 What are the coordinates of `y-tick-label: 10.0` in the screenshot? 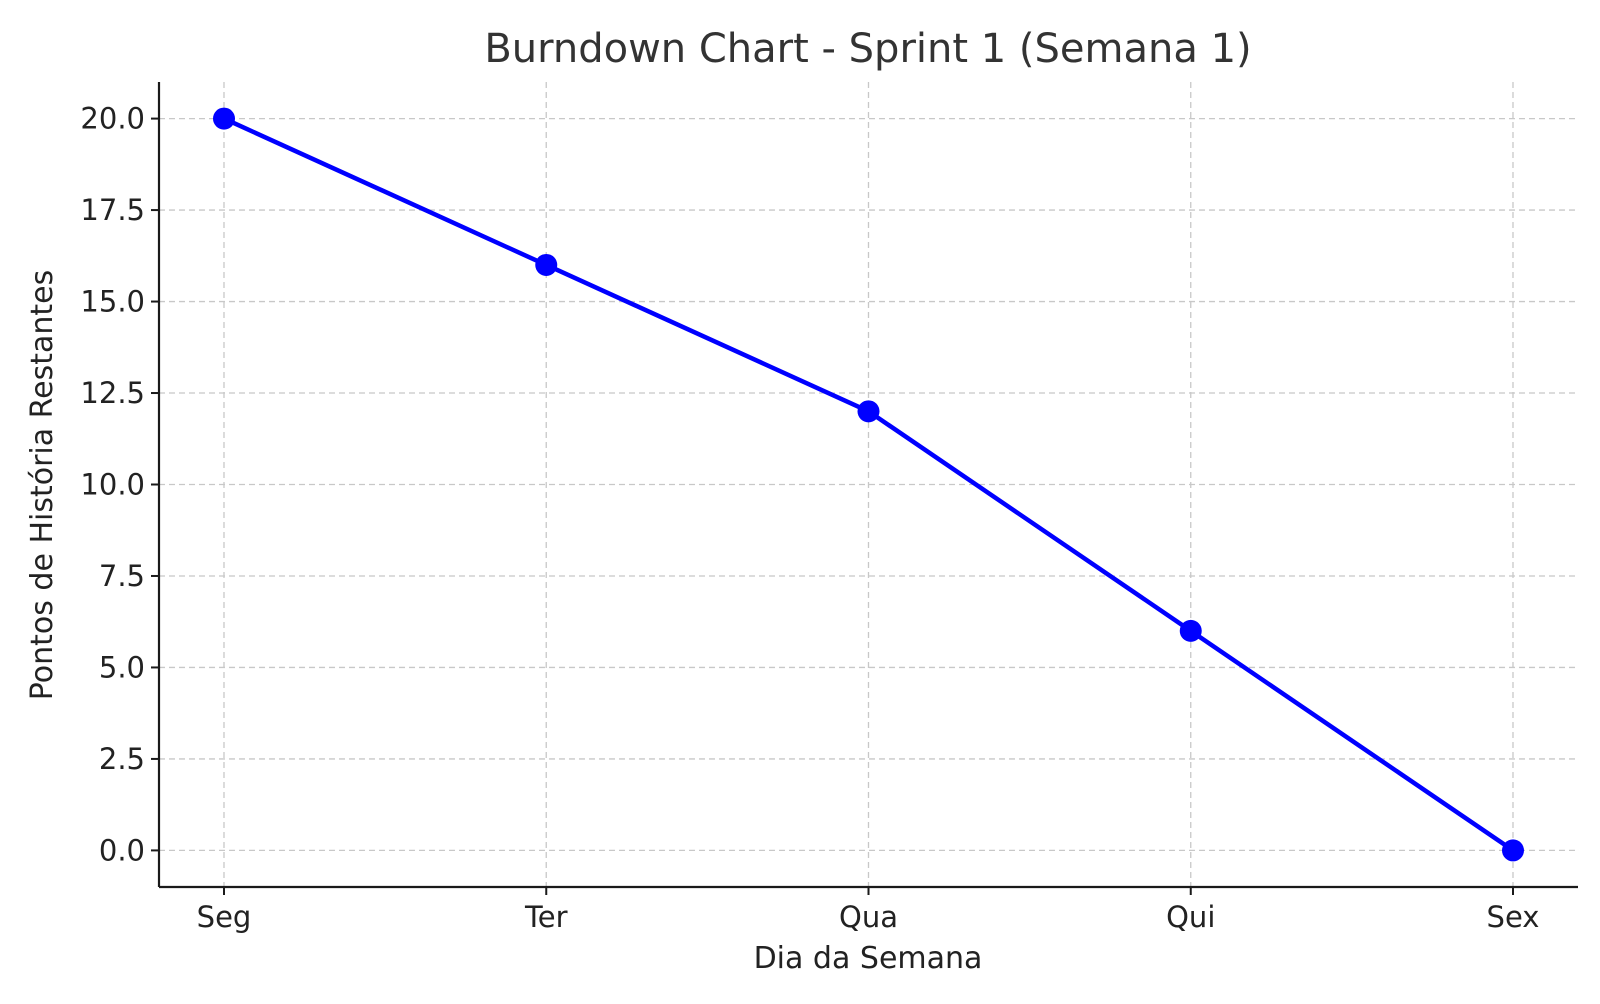 It's located at (112, 485).